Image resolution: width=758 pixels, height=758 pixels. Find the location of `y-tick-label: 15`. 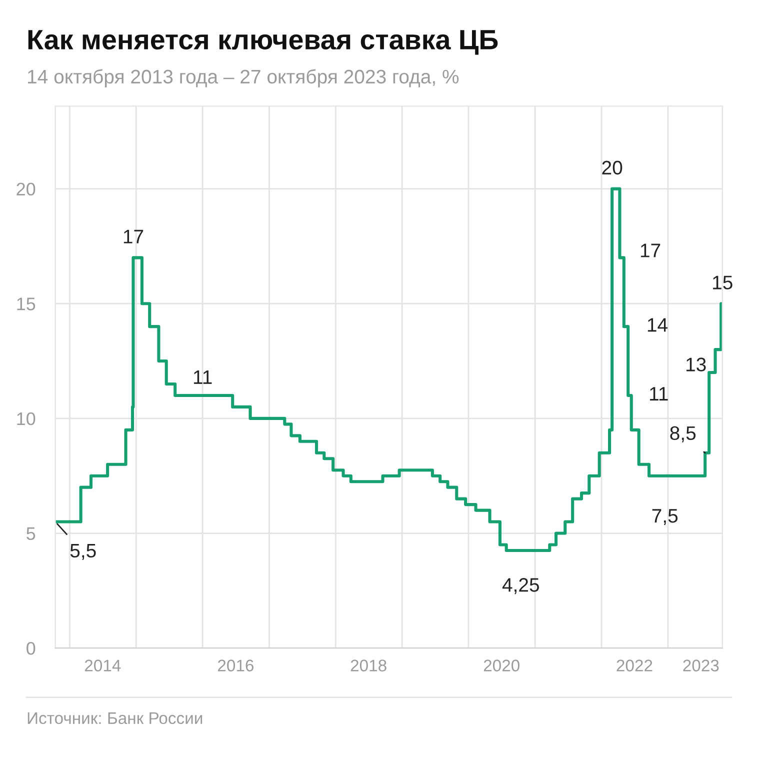

y-tick-label: 15 is located at coordinates (26, 304).